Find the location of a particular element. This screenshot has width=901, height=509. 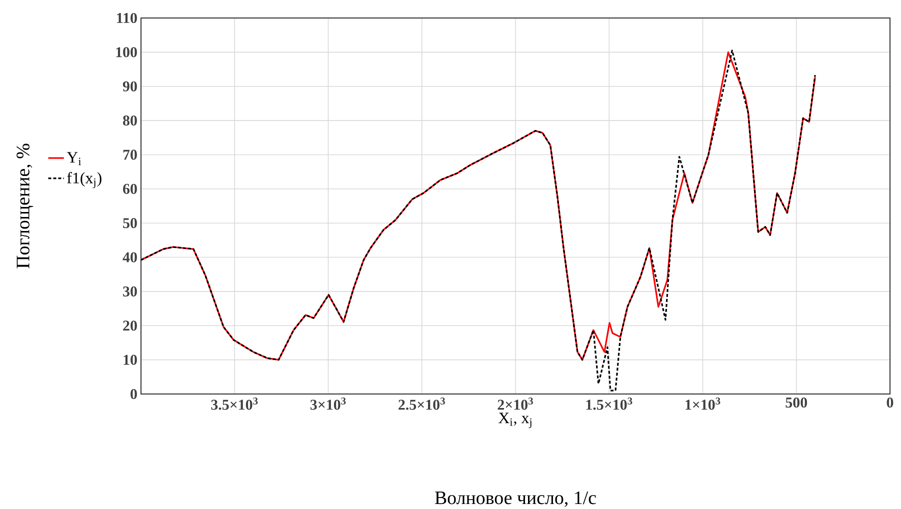

x-tick-label: 2.5×10$^{3}$ is located at coordinates (421, 404).